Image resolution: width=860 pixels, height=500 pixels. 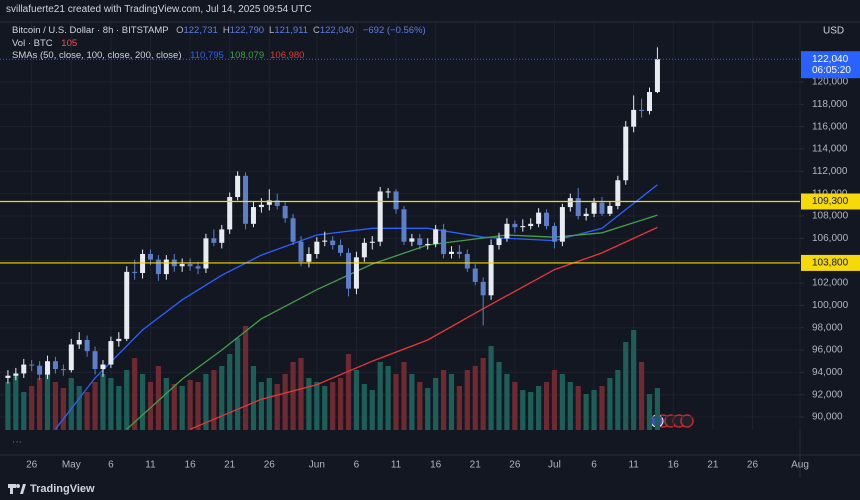 I want to click on ohlc-key: H, so click(x=226, y=30).